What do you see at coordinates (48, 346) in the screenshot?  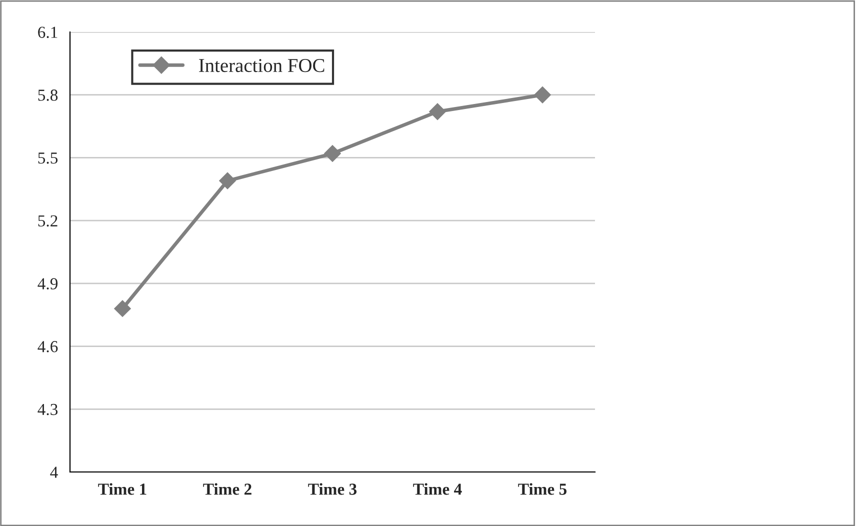 I see `y-tick-label: 4.6` at bounding box center [48, 346].